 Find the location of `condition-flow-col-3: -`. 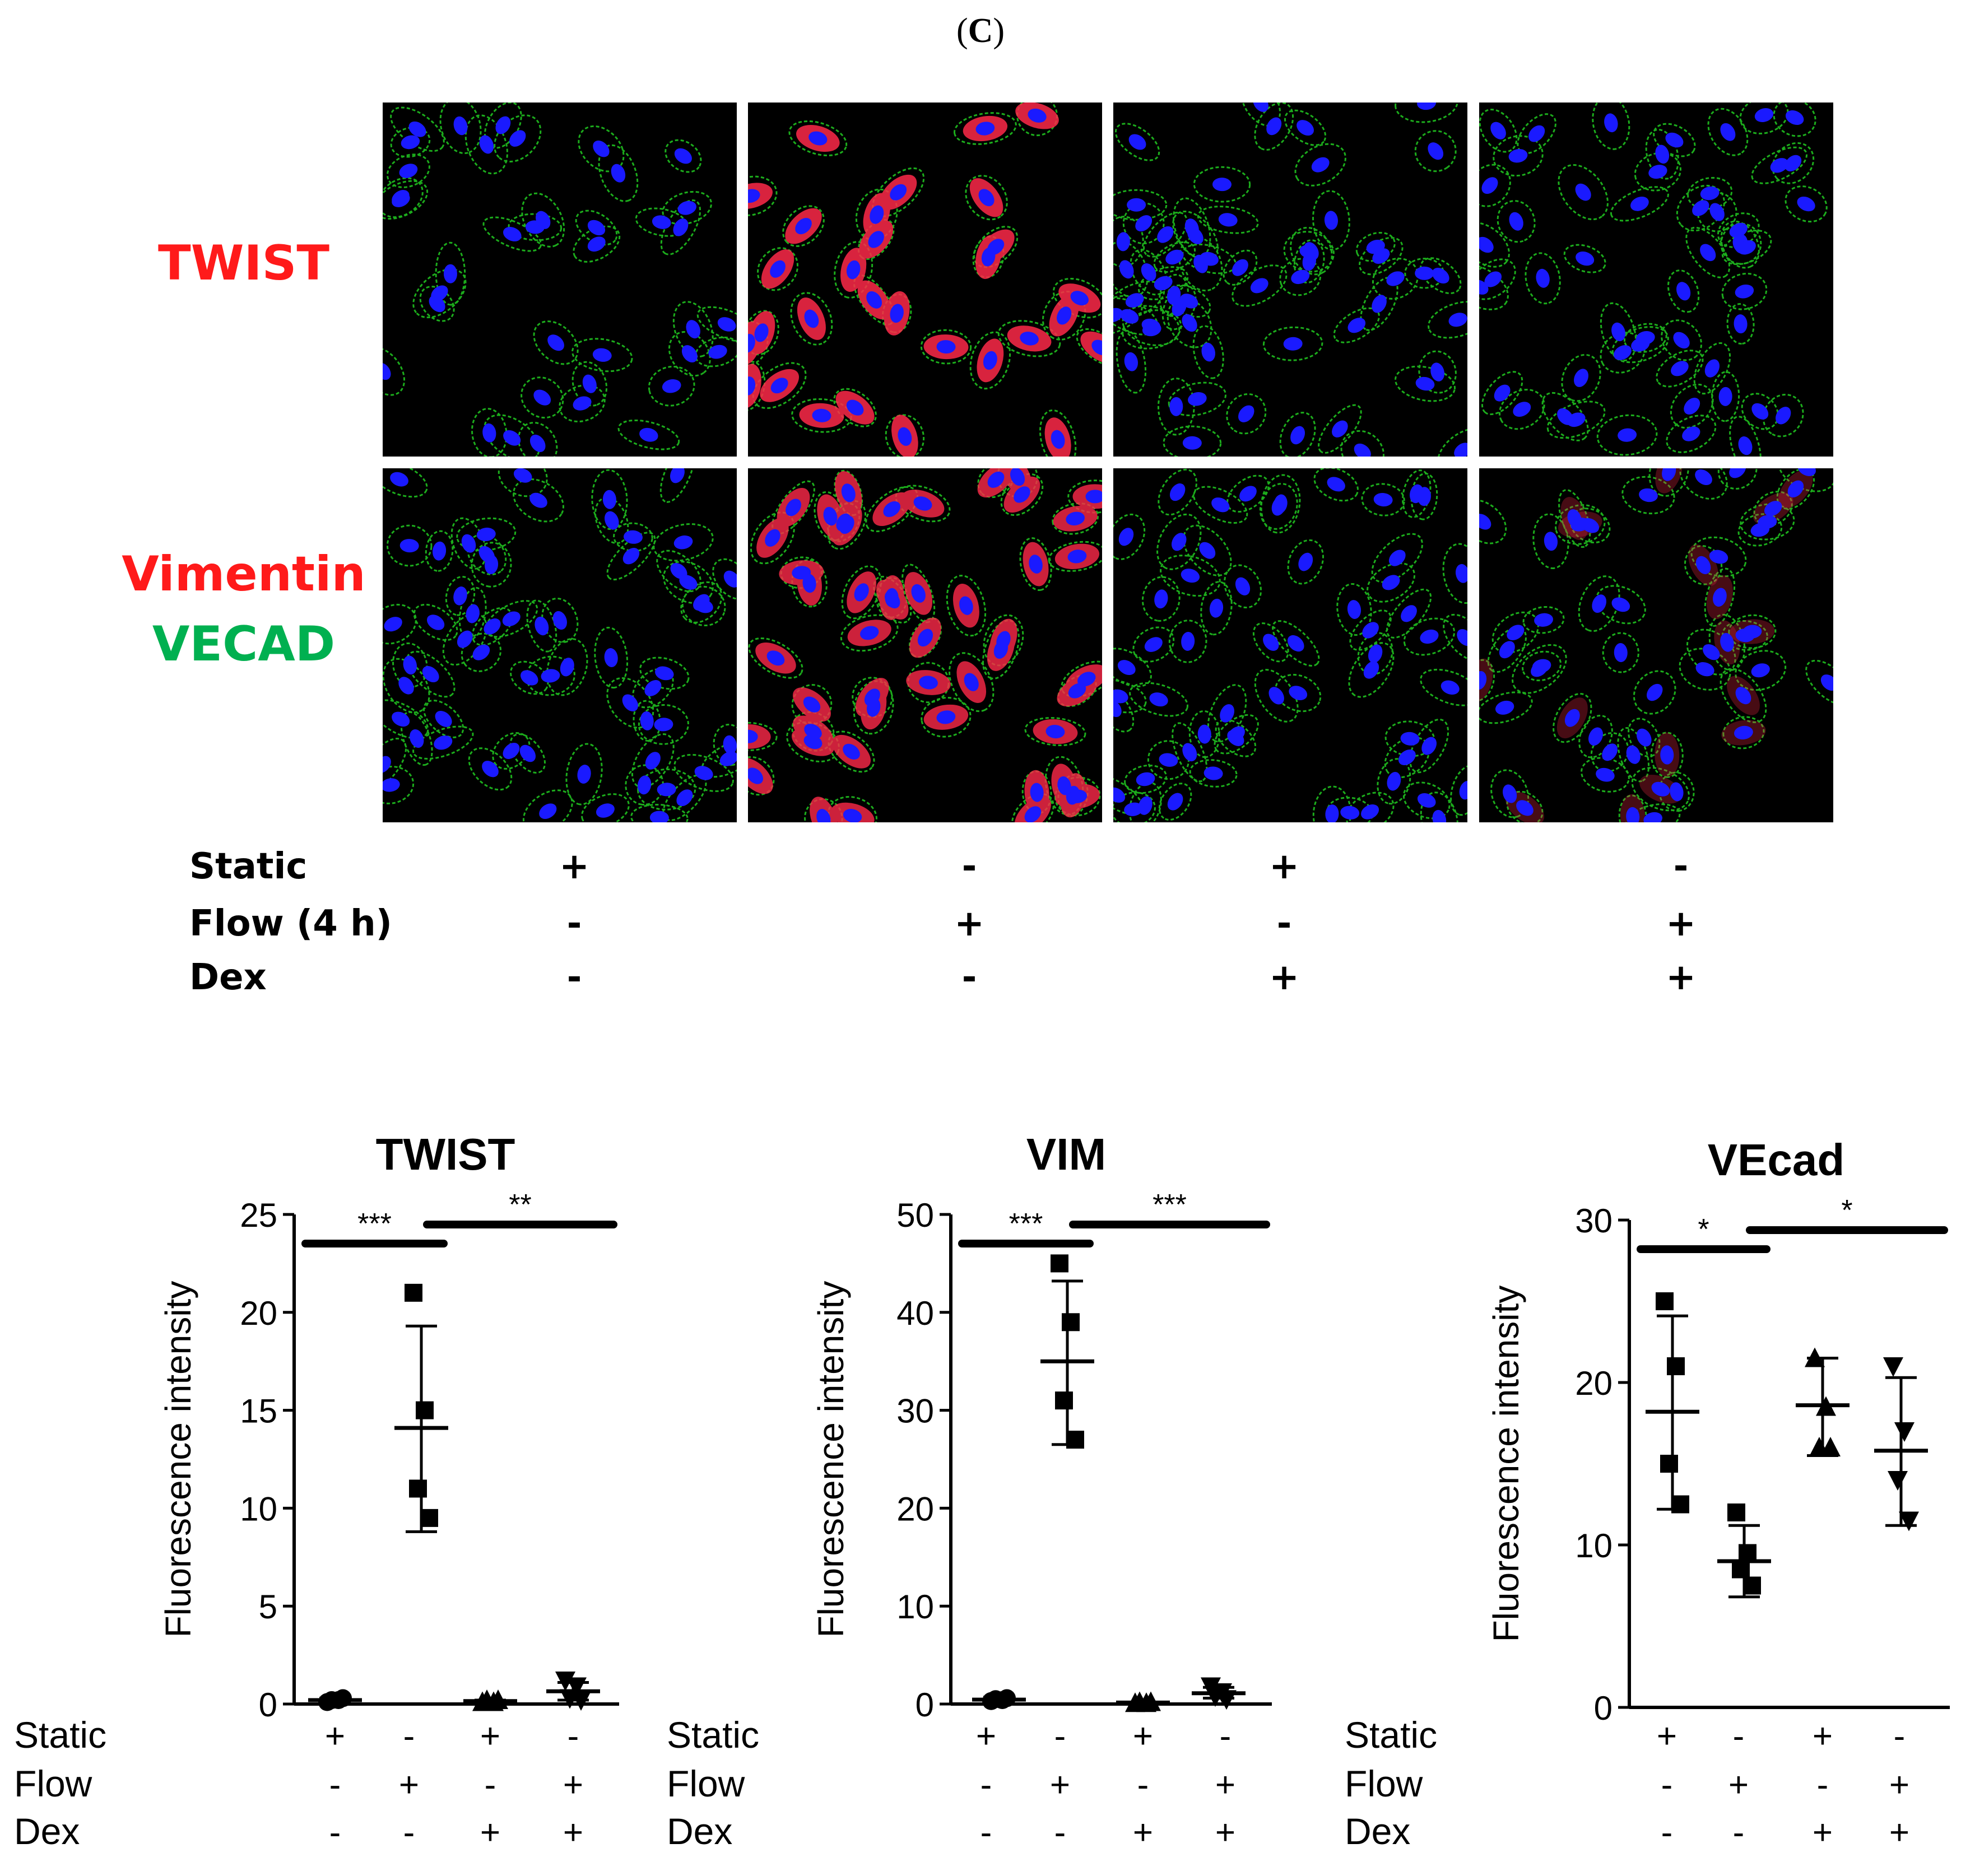

condition-flow-col-3: - is located at coordinates (1284, 924).